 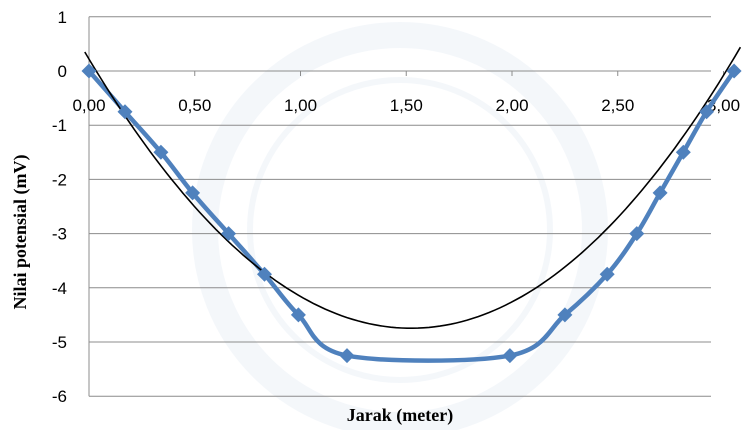 What do you see at coordinates (59, 179) in the screenshot?
I see `y-tick-label: -2` at bounding box center [59, 179].